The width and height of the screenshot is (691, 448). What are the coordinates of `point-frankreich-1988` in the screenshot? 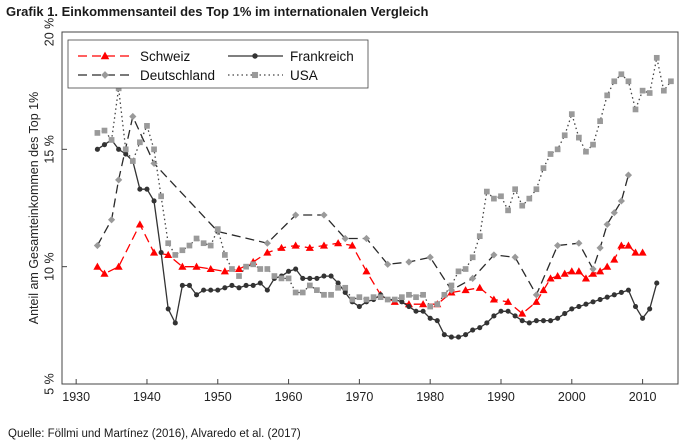 It's located at (487, 323).